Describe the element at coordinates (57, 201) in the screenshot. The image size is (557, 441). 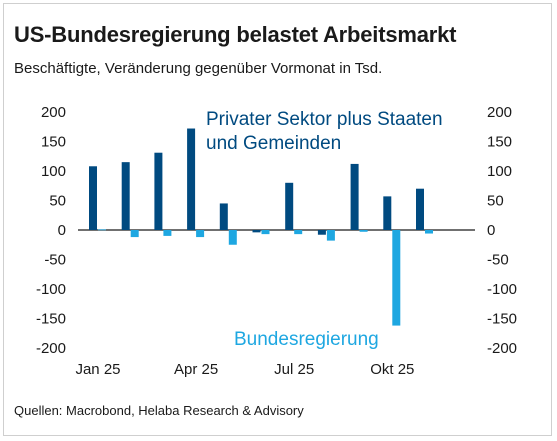
I see `y-tick-left: 50` at that location.